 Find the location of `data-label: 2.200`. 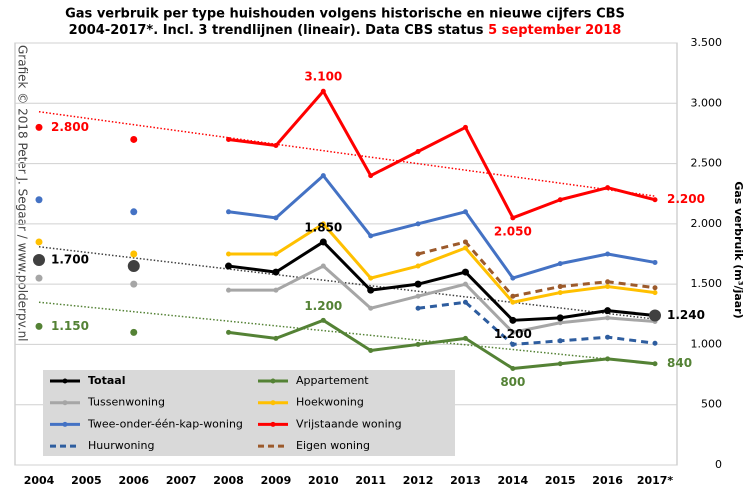

data-label: 2.200 is located at coordinates (686, 199).